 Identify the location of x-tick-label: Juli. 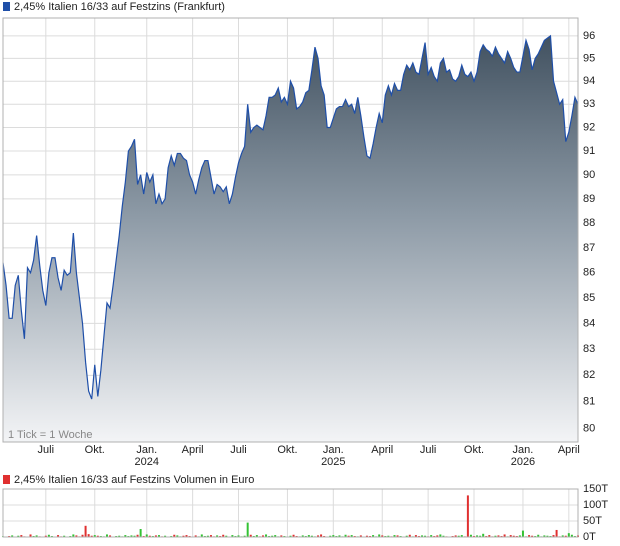
(428, 450).